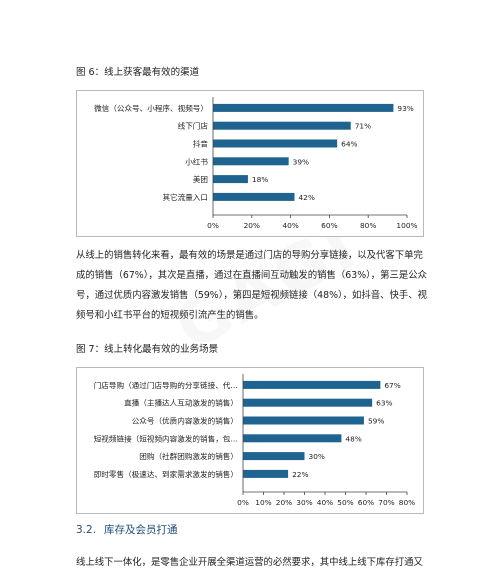 Image resolution: width=500 pixels, height=568 pixels. Describe the element at coordinates (304, 502) in the screenshot. I see `x-tick-label: 30%` at that location.